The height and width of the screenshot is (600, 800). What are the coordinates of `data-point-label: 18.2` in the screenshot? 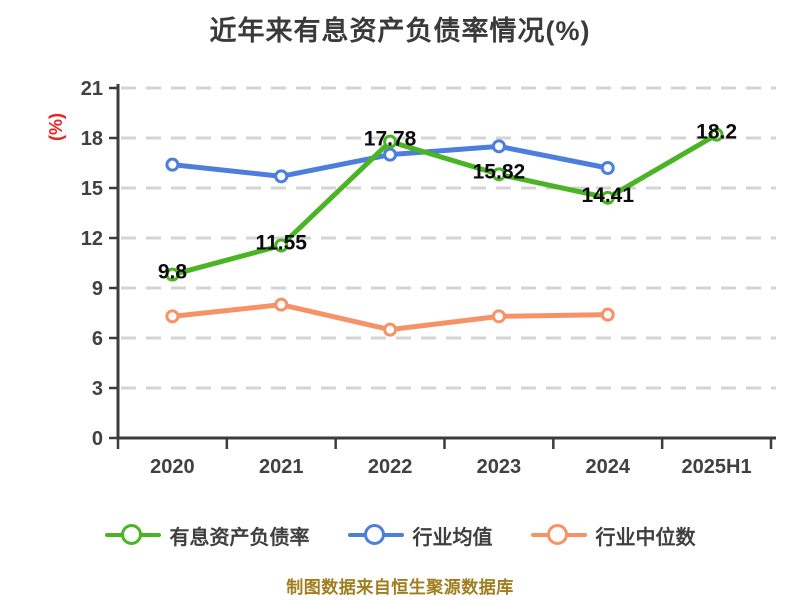 It's located at (716, 132).